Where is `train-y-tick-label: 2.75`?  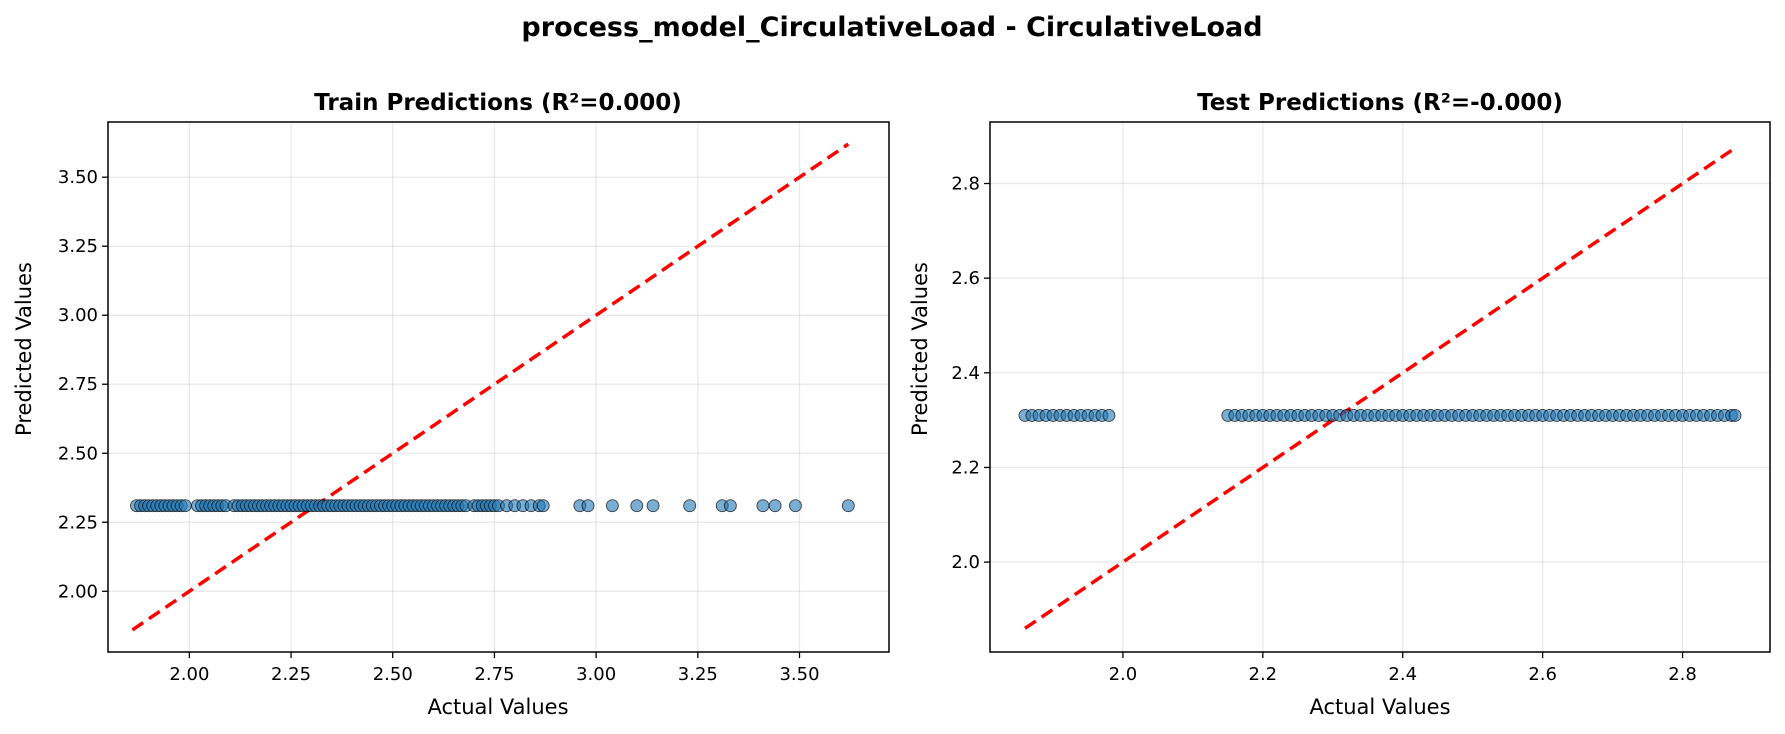 train-y-tick-label: 2.75 is located at coordinates (78, 384).